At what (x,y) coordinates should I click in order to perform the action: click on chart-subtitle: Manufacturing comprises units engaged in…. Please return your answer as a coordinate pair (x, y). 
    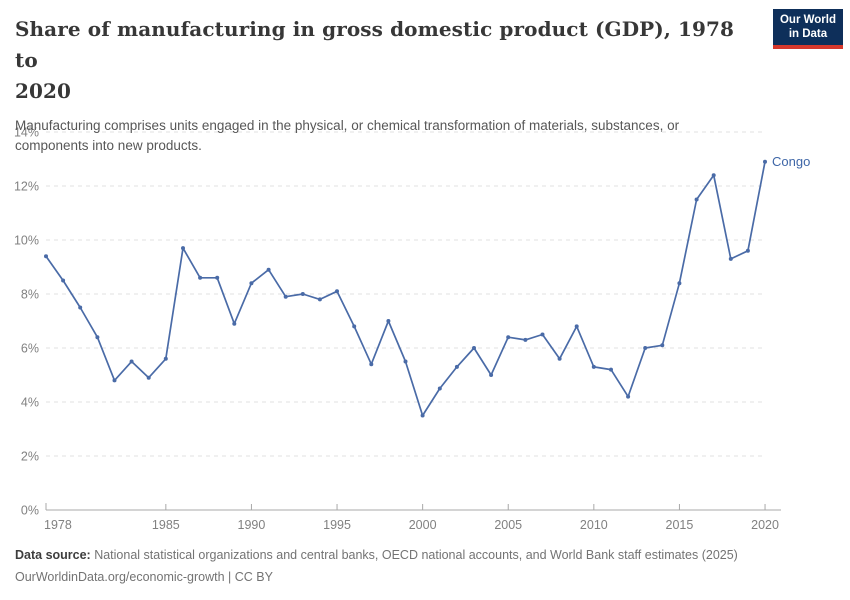
    Looking at the image, I should click on (385, 136).